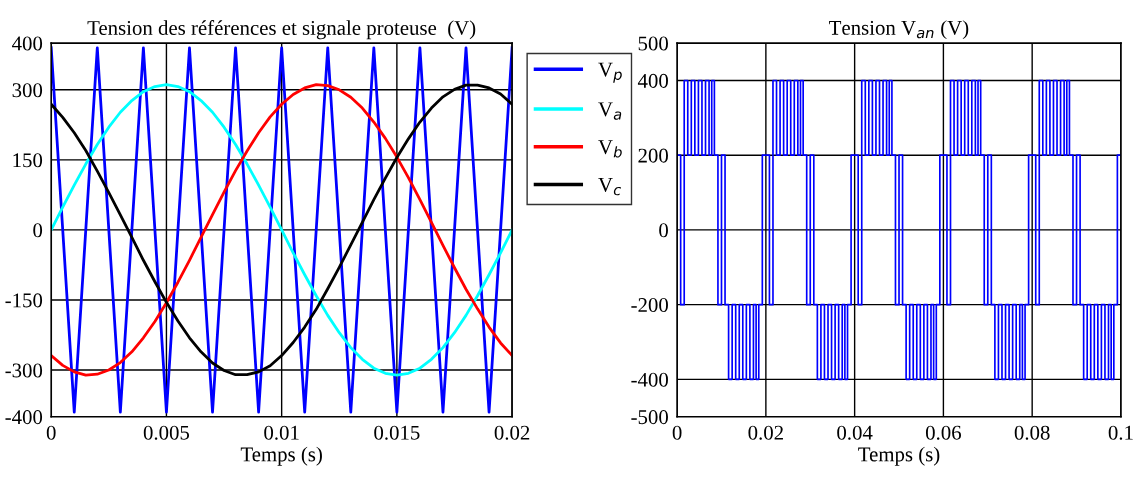 This screenshot has height=479, width=1138. What do you see at coordinates (166, 432) in the screenshot?
I see `x-tick-label: 0.005` at bounding box center [166, 432].